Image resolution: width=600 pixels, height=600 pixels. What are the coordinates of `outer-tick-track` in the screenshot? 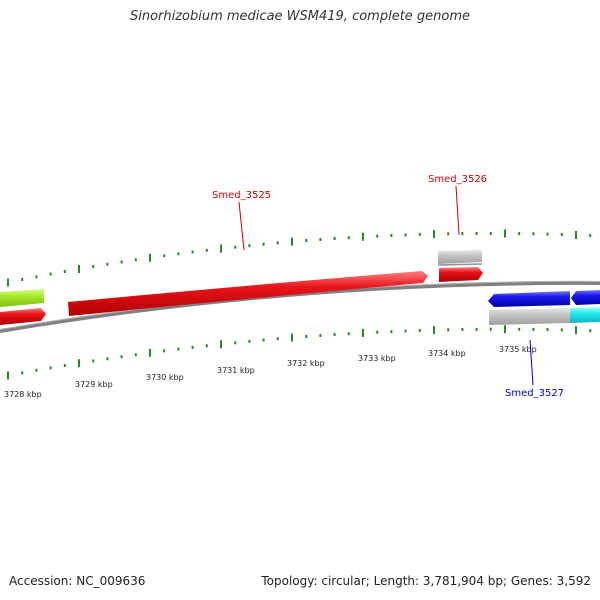 It's located at (299, 258).